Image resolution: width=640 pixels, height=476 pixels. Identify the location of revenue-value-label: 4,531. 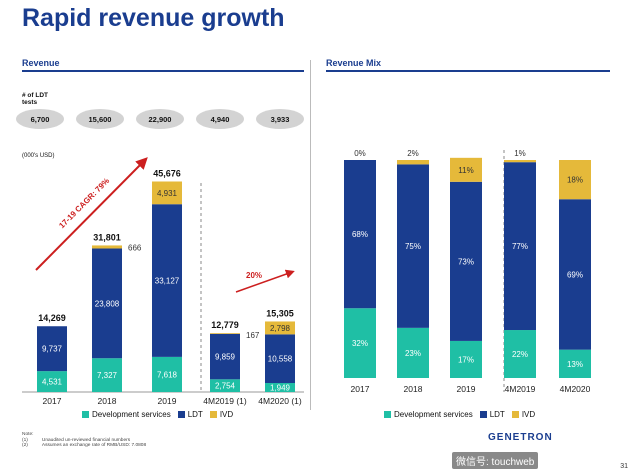
(52, 382).